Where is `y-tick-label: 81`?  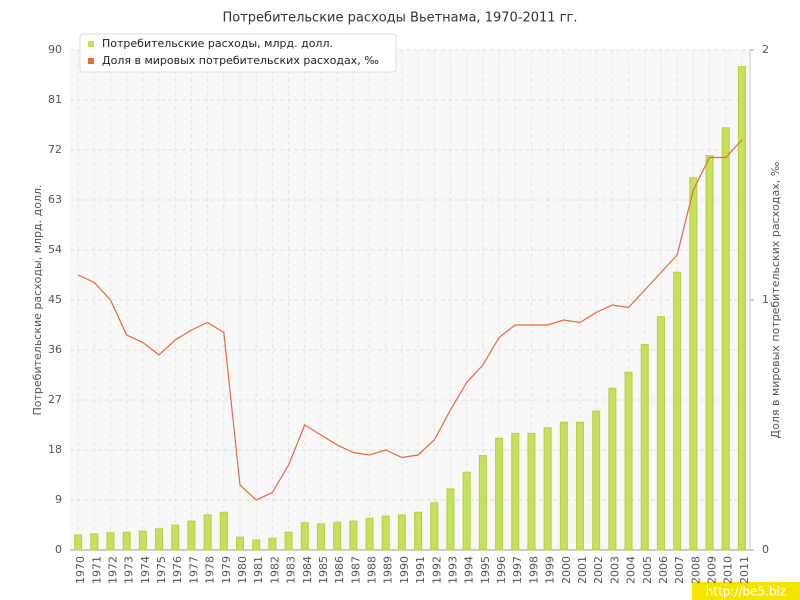
y-tick-label: 81 is located at coordinates (55, 99).